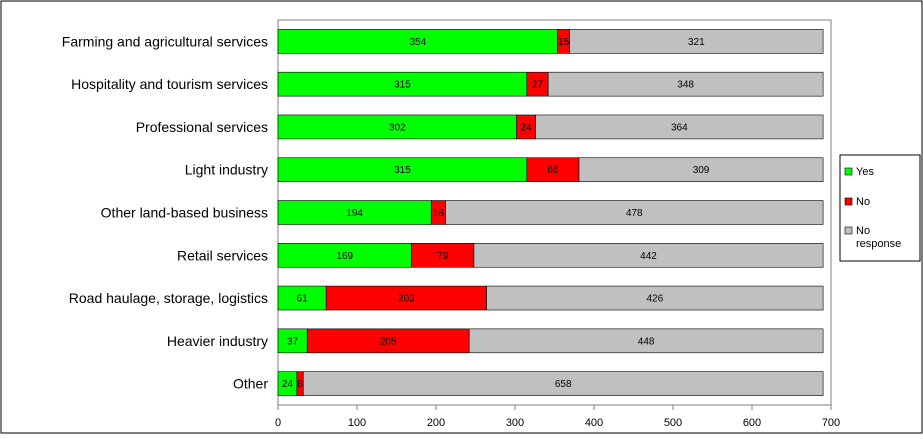  I want to click on category-label: Other, so click(250, 384).